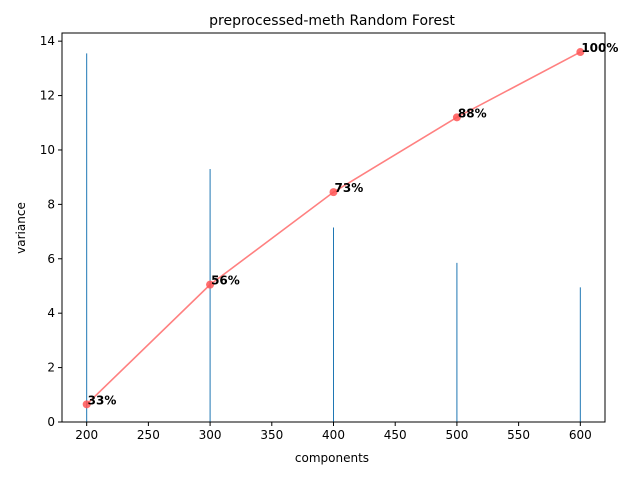  I want to click on percent-label-300: 56%, so click(225, 281).